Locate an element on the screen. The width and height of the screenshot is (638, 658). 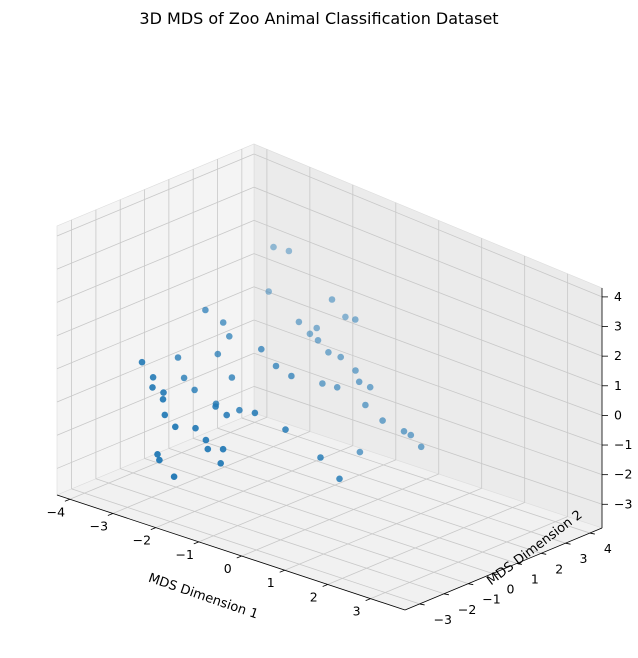
z-tick-label: 3 is located at coordinates (618, 326).